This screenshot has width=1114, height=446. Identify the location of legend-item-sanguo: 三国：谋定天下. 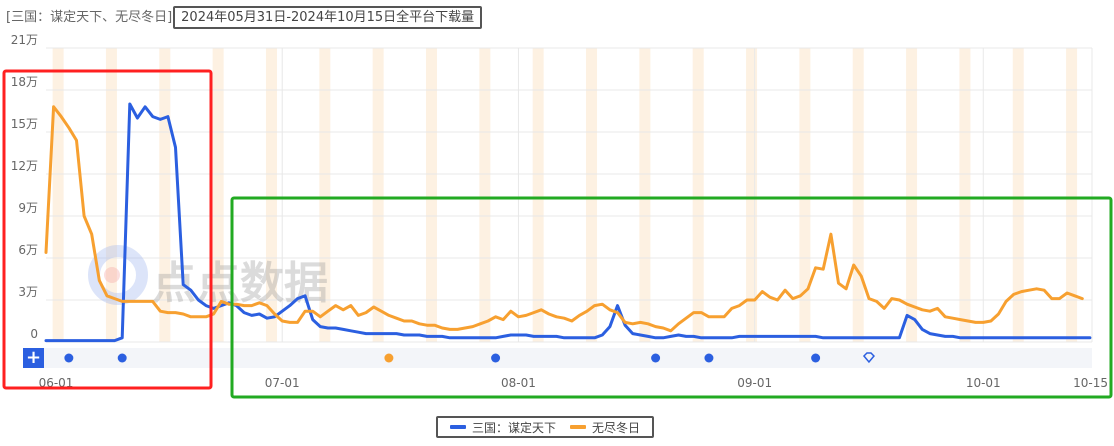
(502, 427).